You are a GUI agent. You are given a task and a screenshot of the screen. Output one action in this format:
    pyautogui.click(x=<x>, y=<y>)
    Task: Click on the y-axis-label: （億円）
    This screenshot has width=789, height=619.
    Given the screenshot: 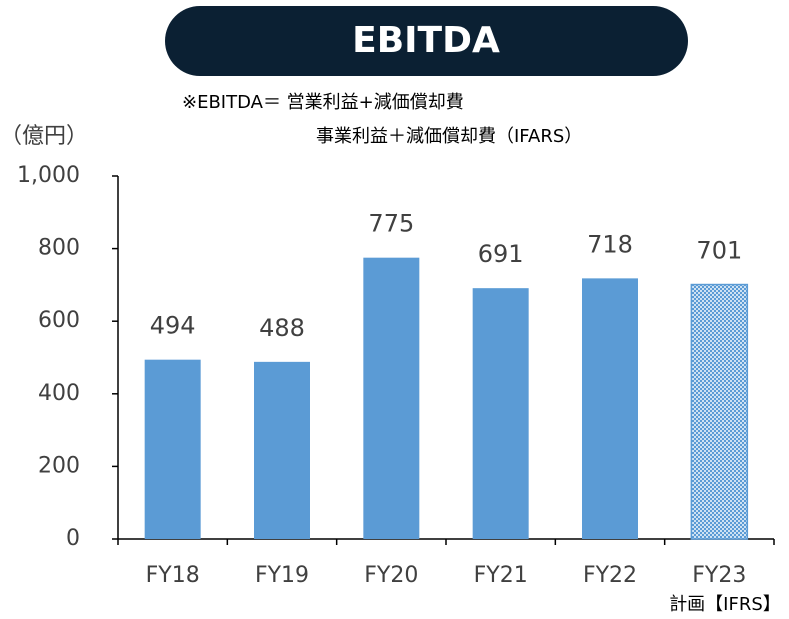 What is the action you would take?
    pyautogui.click(x=44, y=136)
    